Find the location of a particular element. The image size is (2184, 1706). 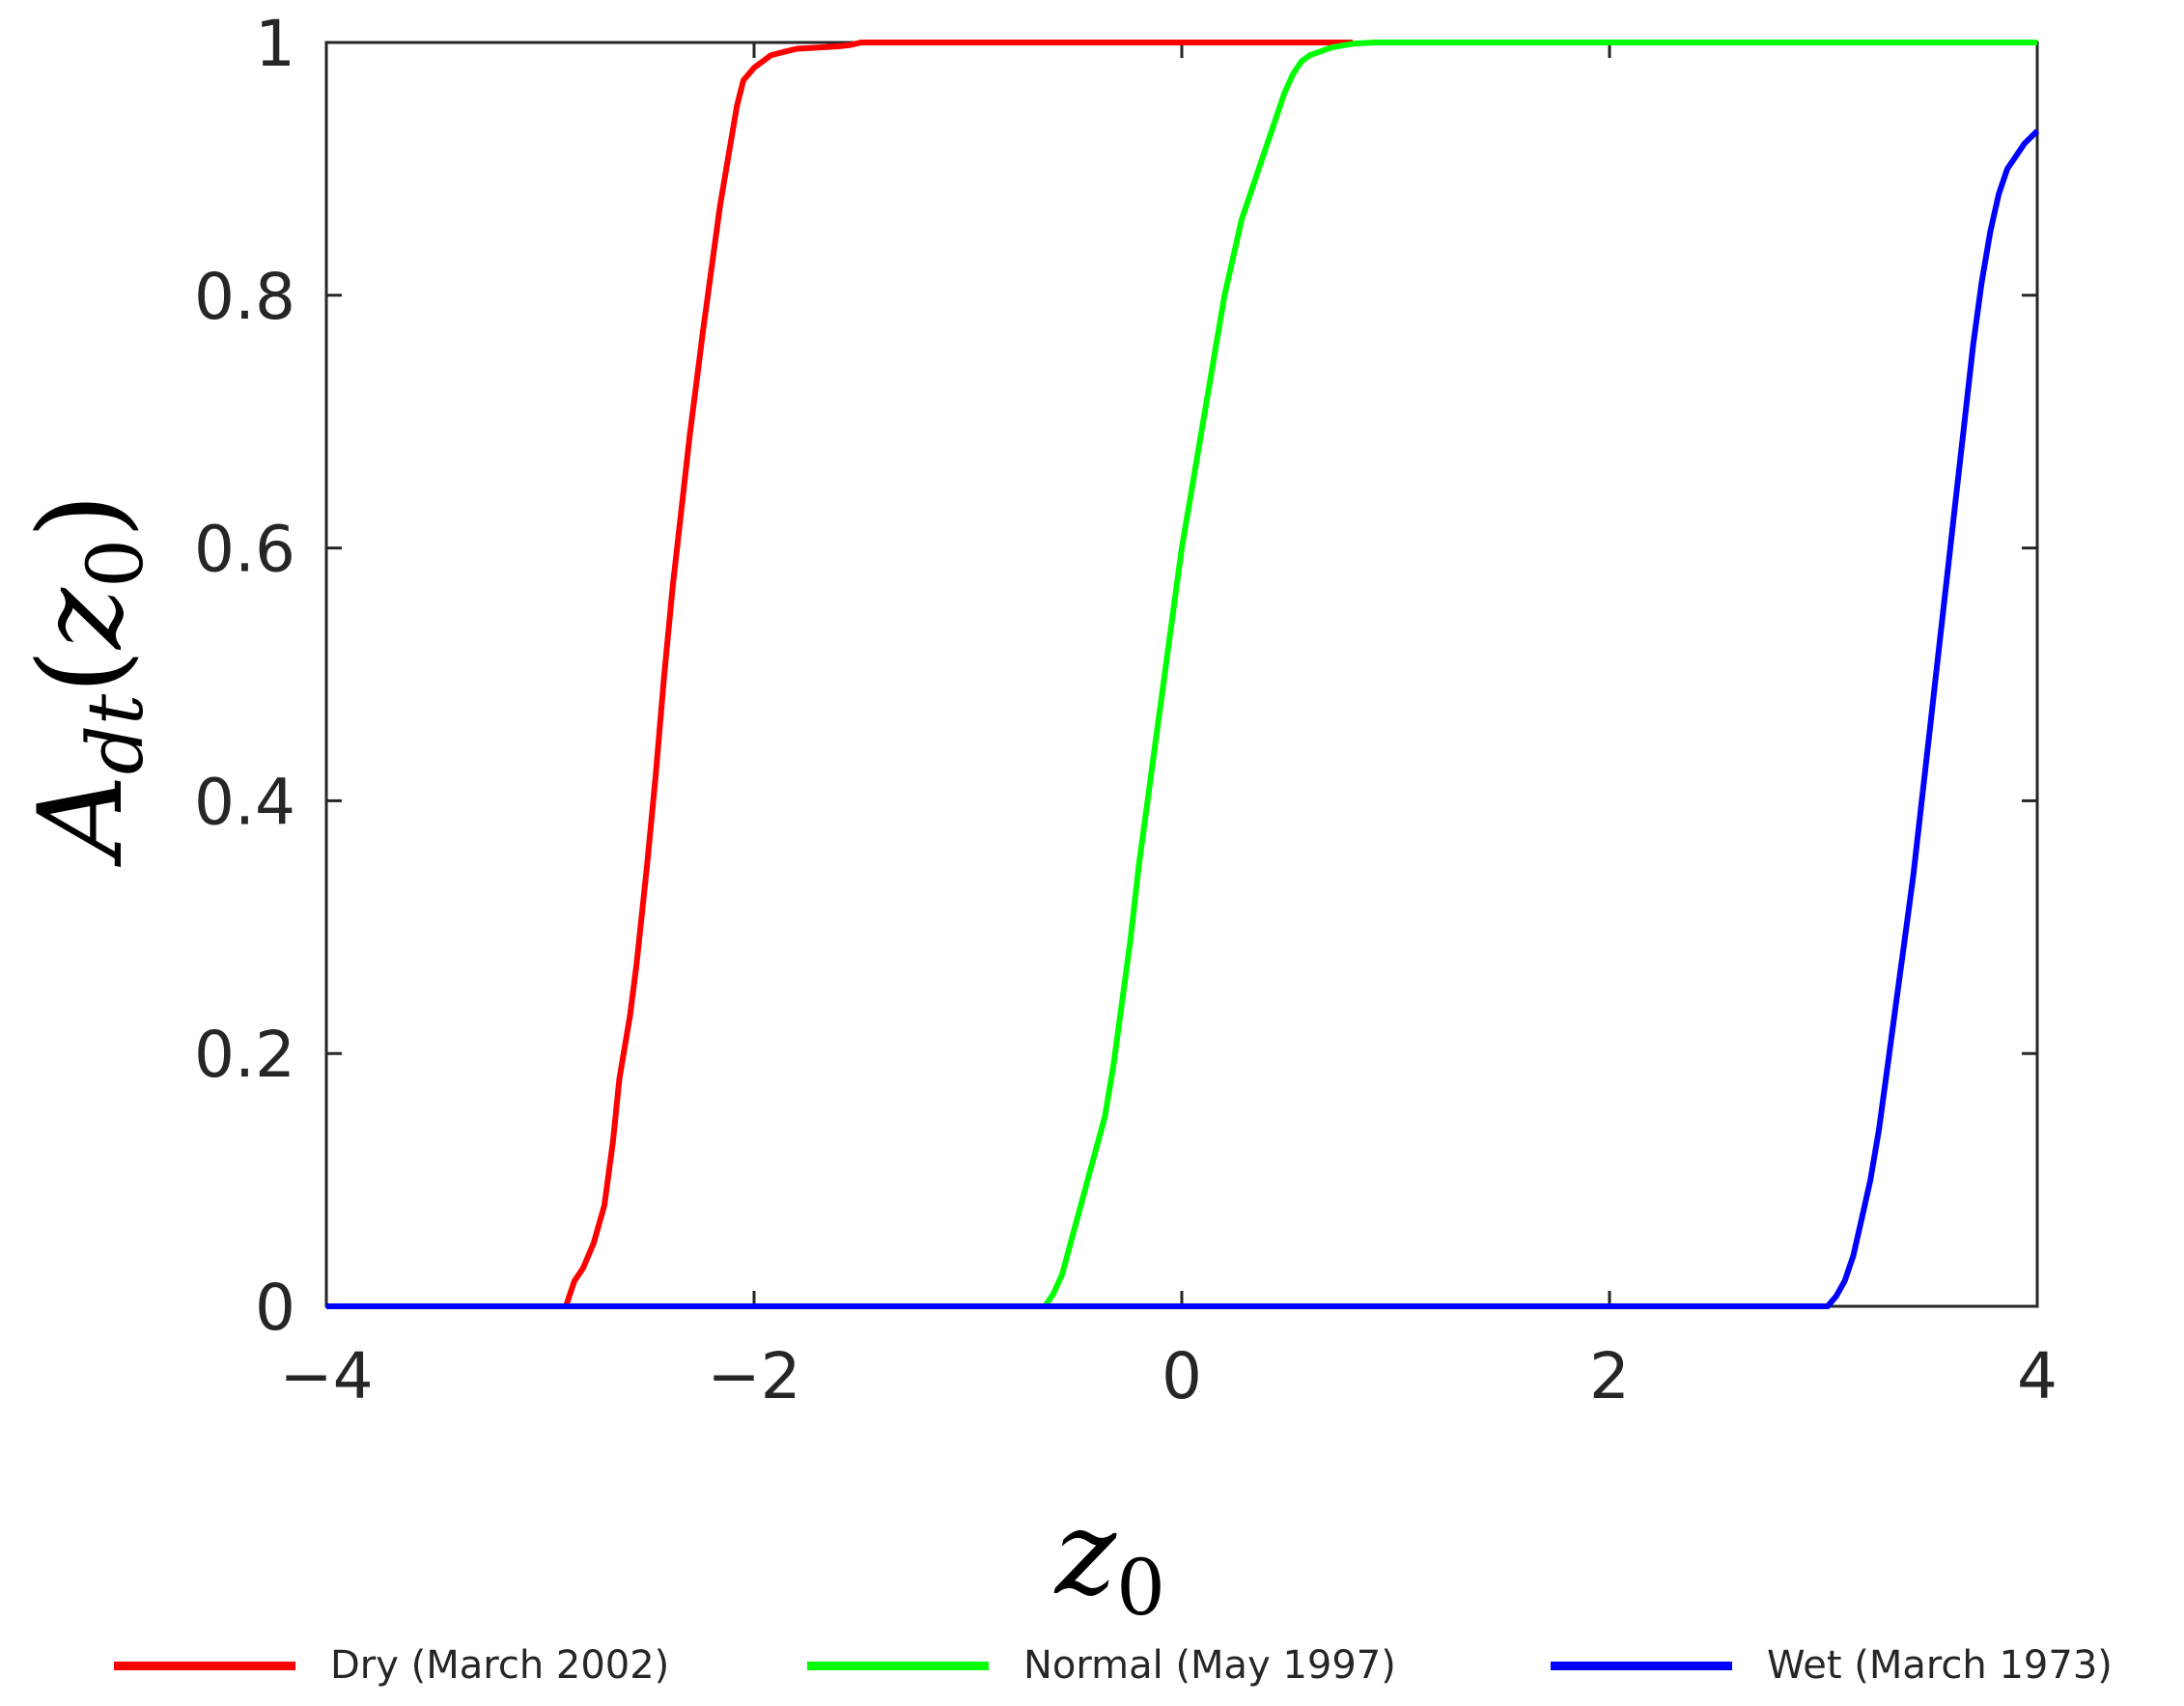

y-tick-label: 0.8 is located at coordinates (245, 297).